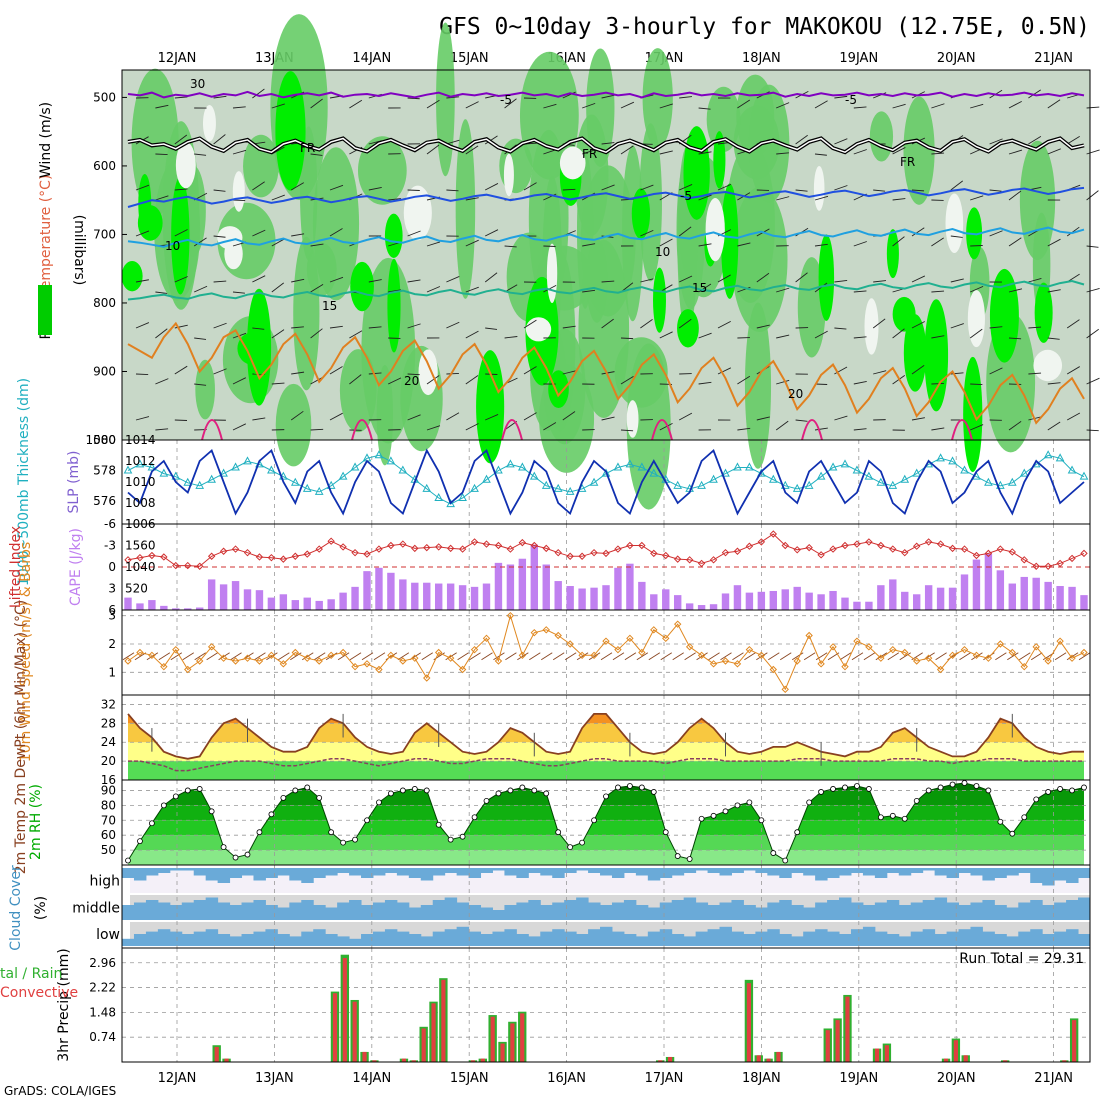 Image resolution: width=1100 pixels, height=1100 pixels. Describe the element at coordinates (329, 306) in the screenshot. I see `contour-label: 15` at that location.